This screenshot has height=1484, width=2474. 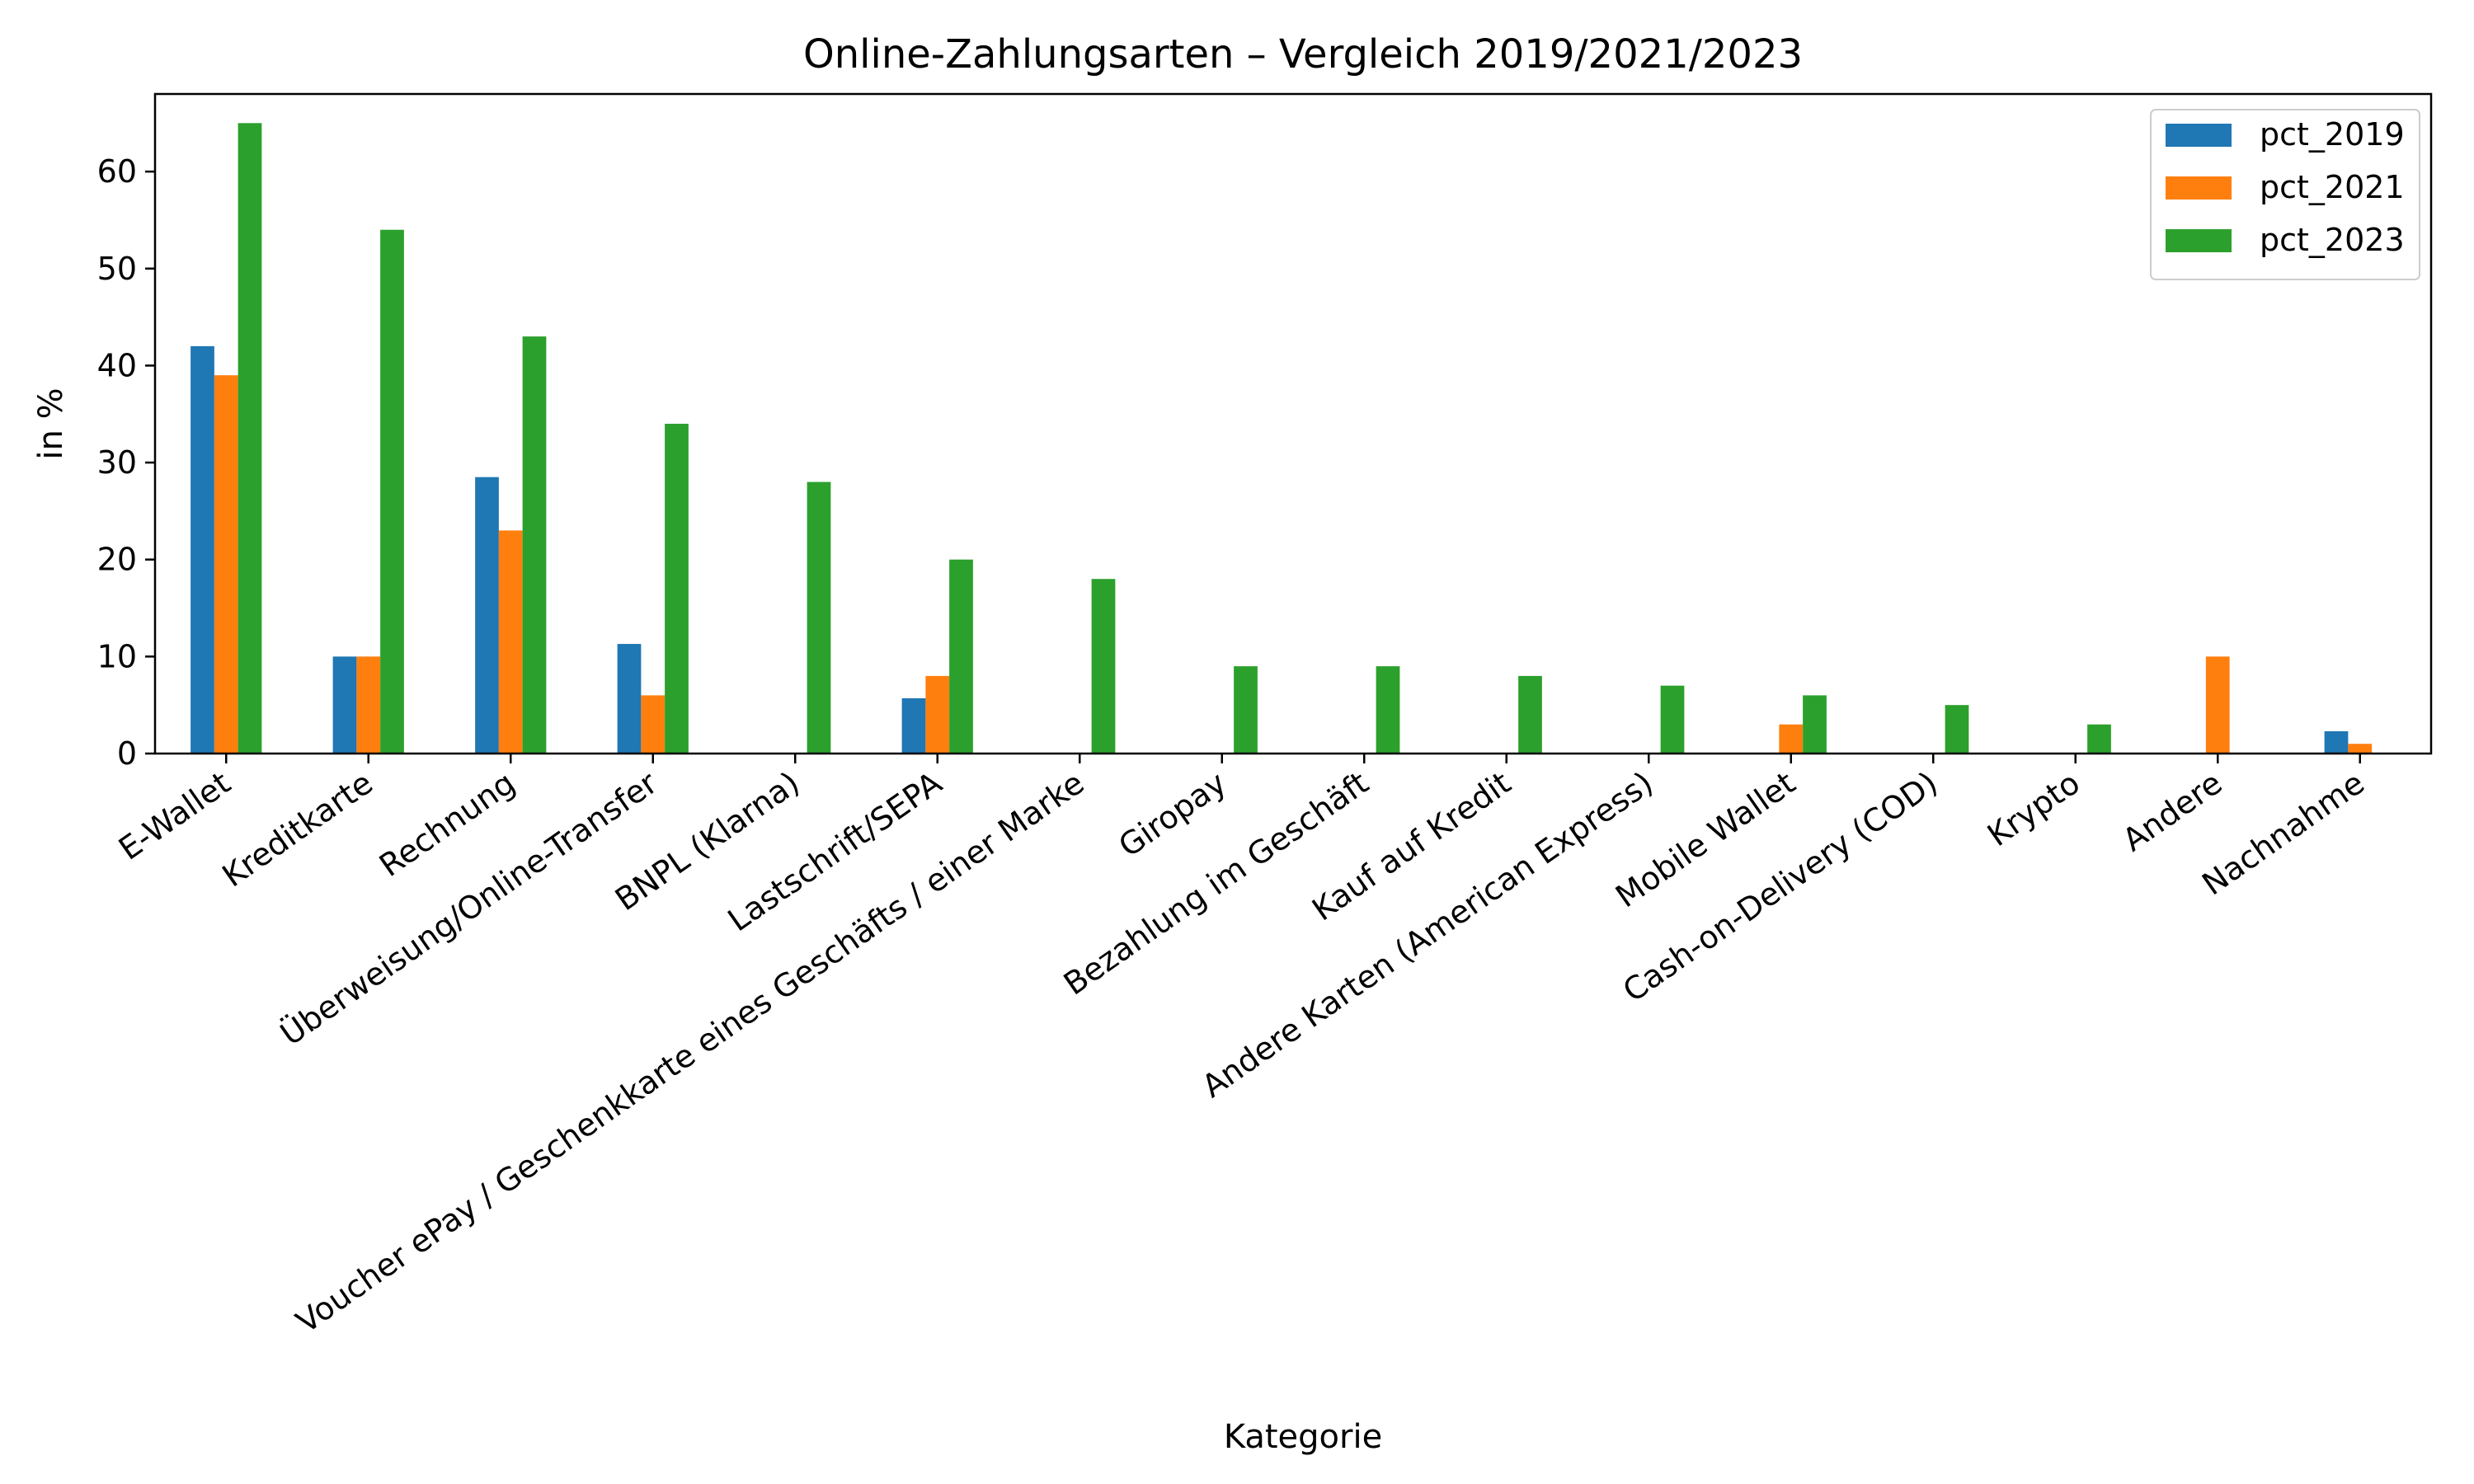 I want to click on legend-label-pct_2023: pct_2023, so click(x=2332, y=240).